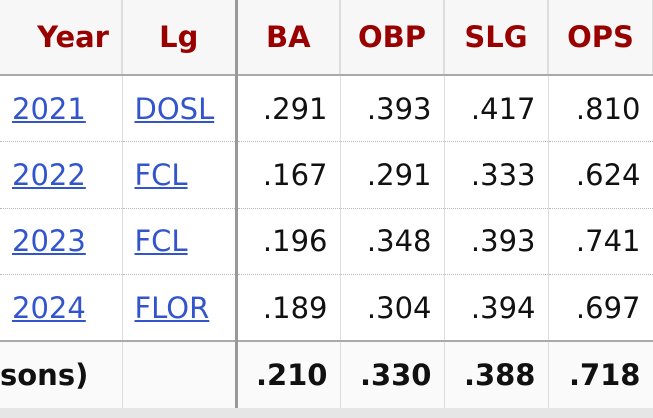  Describe the element at coordinates (326, 413) in the screenshot. I see `bottom-strip` at that location.